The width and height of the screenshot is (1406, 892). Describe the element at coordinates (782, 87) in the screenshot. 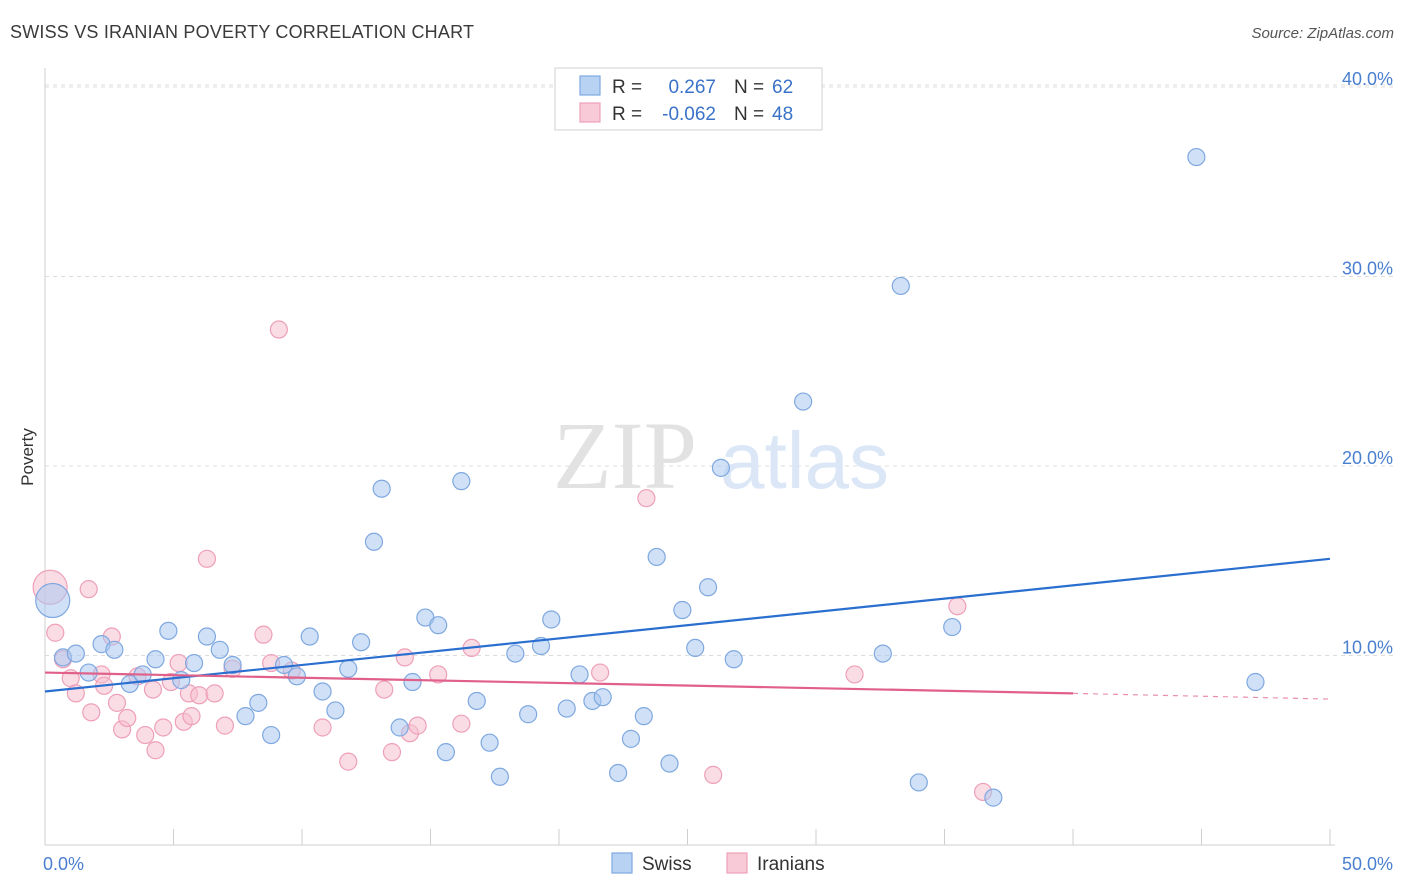

I see `legend-n-value-swiss: 62` at that location.